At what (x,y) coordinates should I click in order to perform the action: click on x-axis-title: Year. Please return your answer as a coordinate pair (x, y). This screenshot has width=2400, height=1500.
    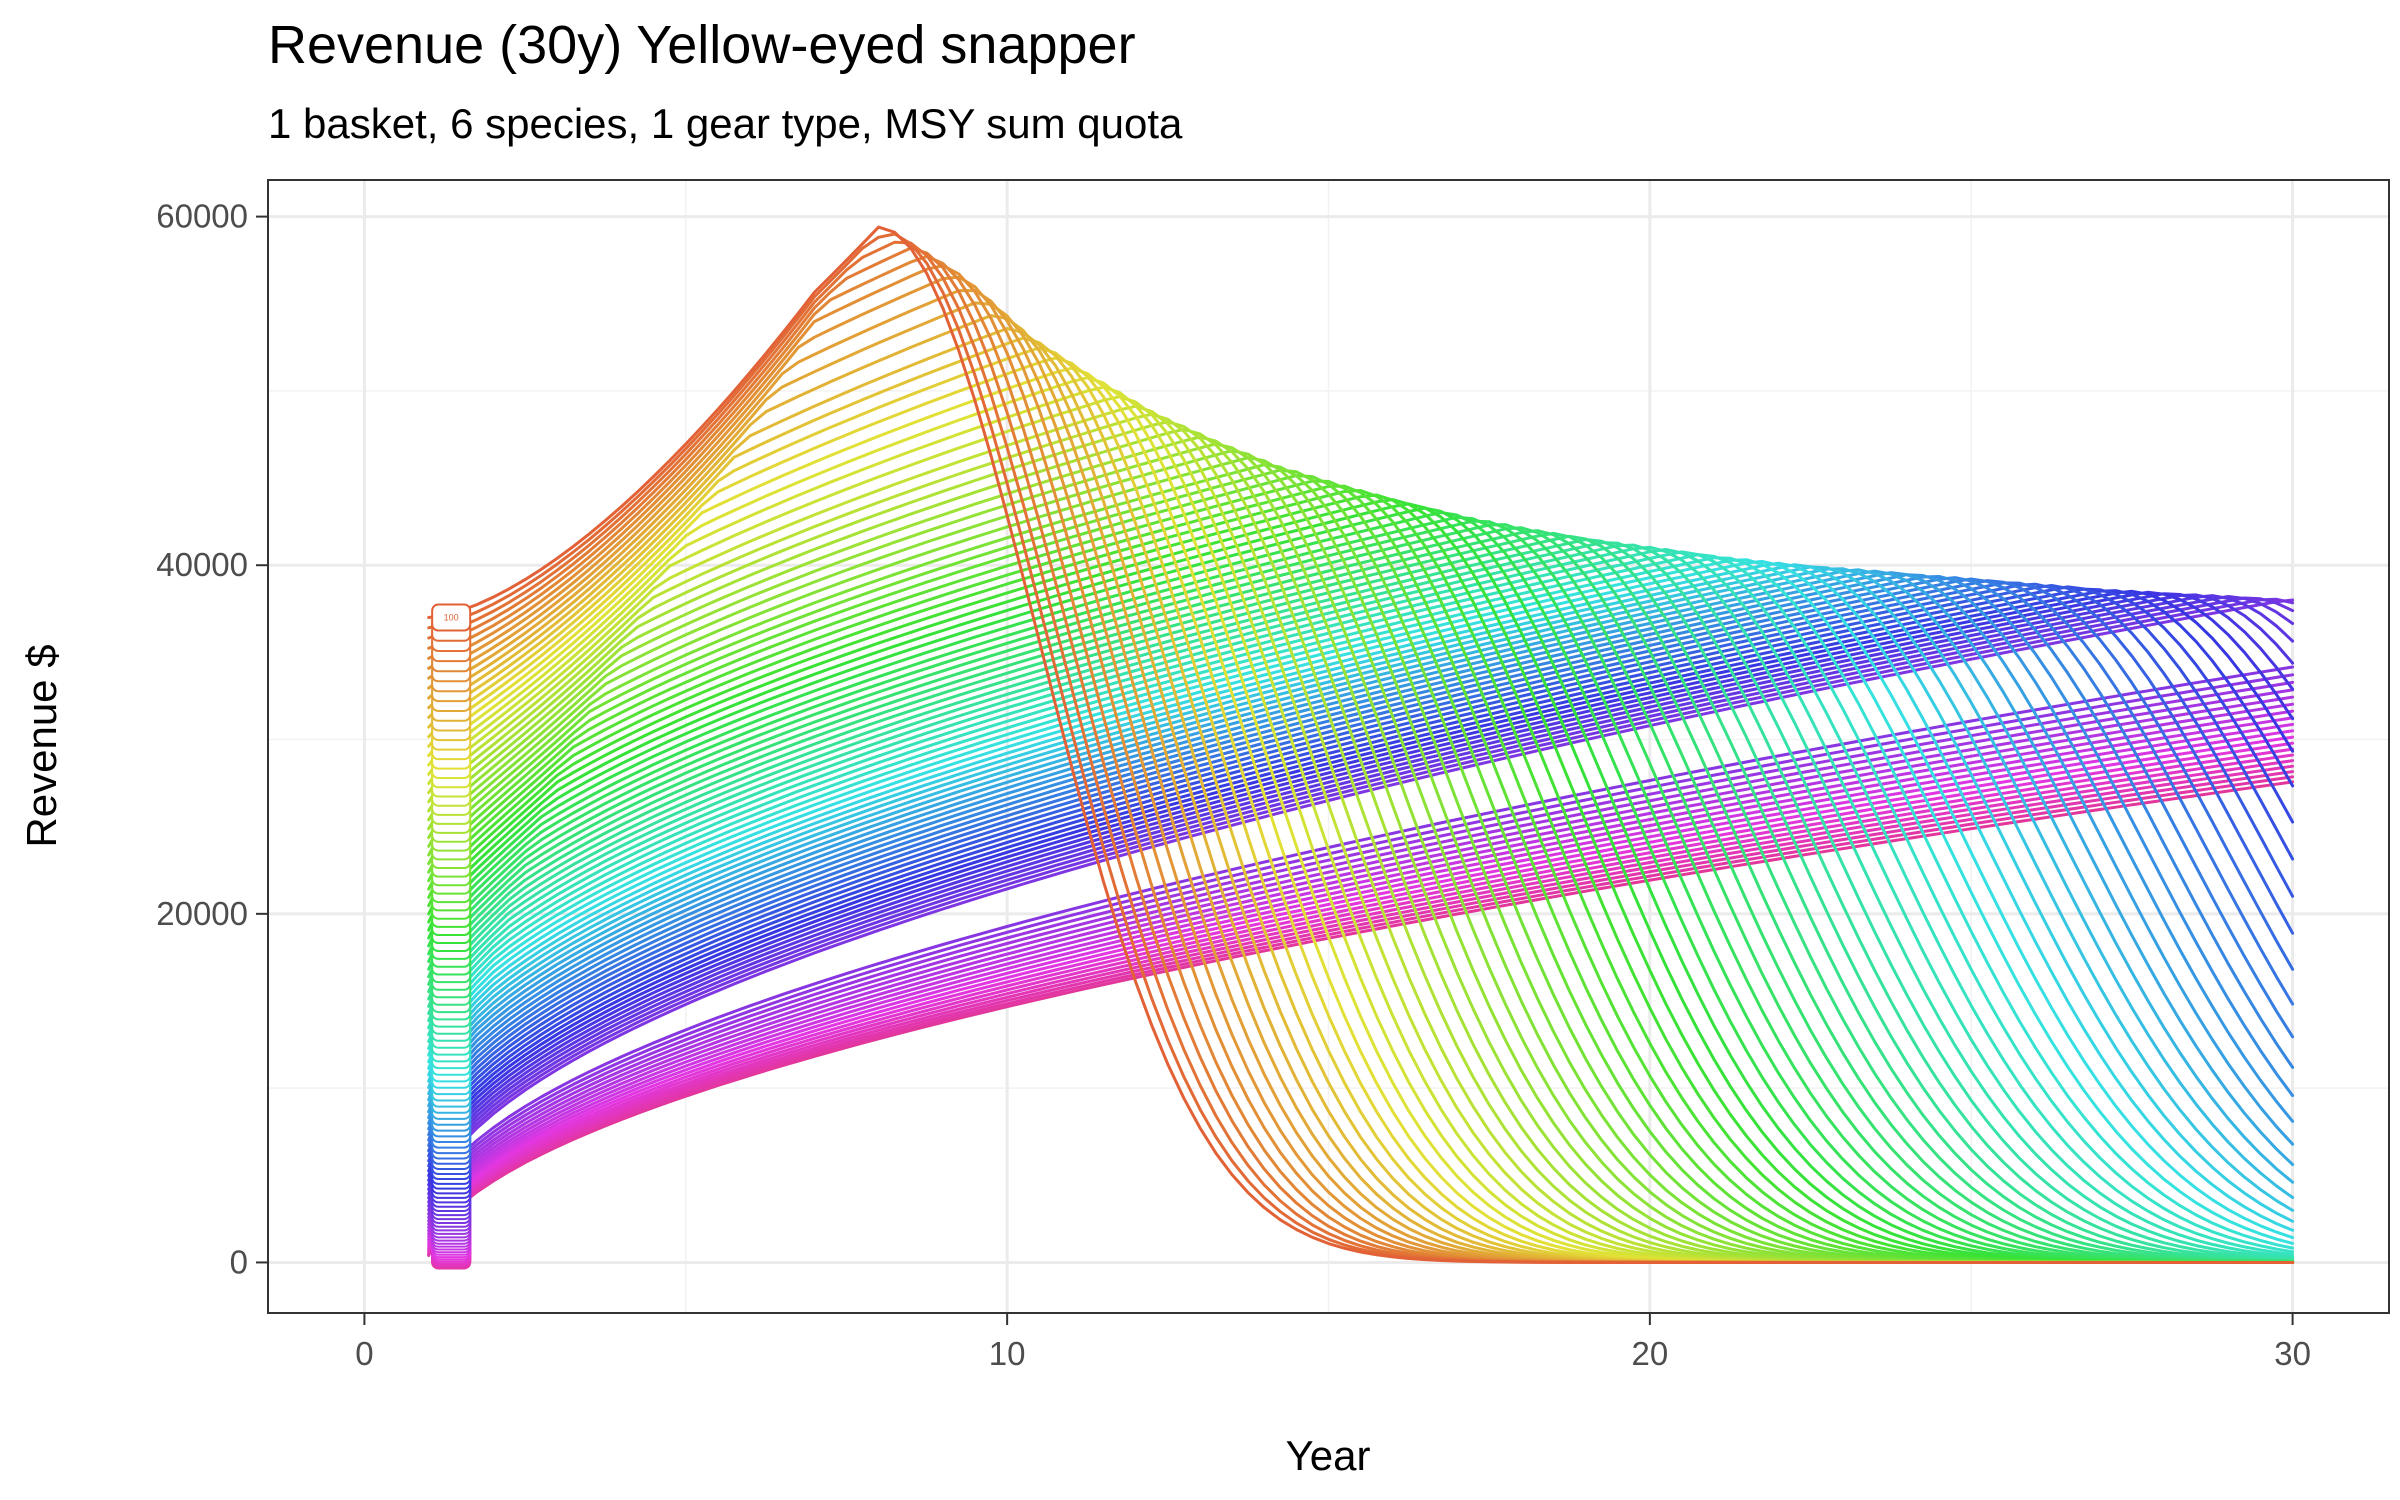
    Looking at the image, I should click on (1328, 1455).